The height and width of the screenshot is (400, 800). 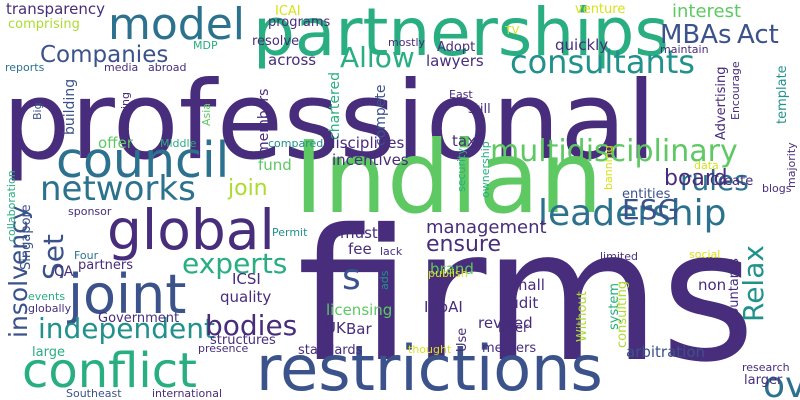 I want to click on word-encourage: Encourage, so click(x=735, y=90).